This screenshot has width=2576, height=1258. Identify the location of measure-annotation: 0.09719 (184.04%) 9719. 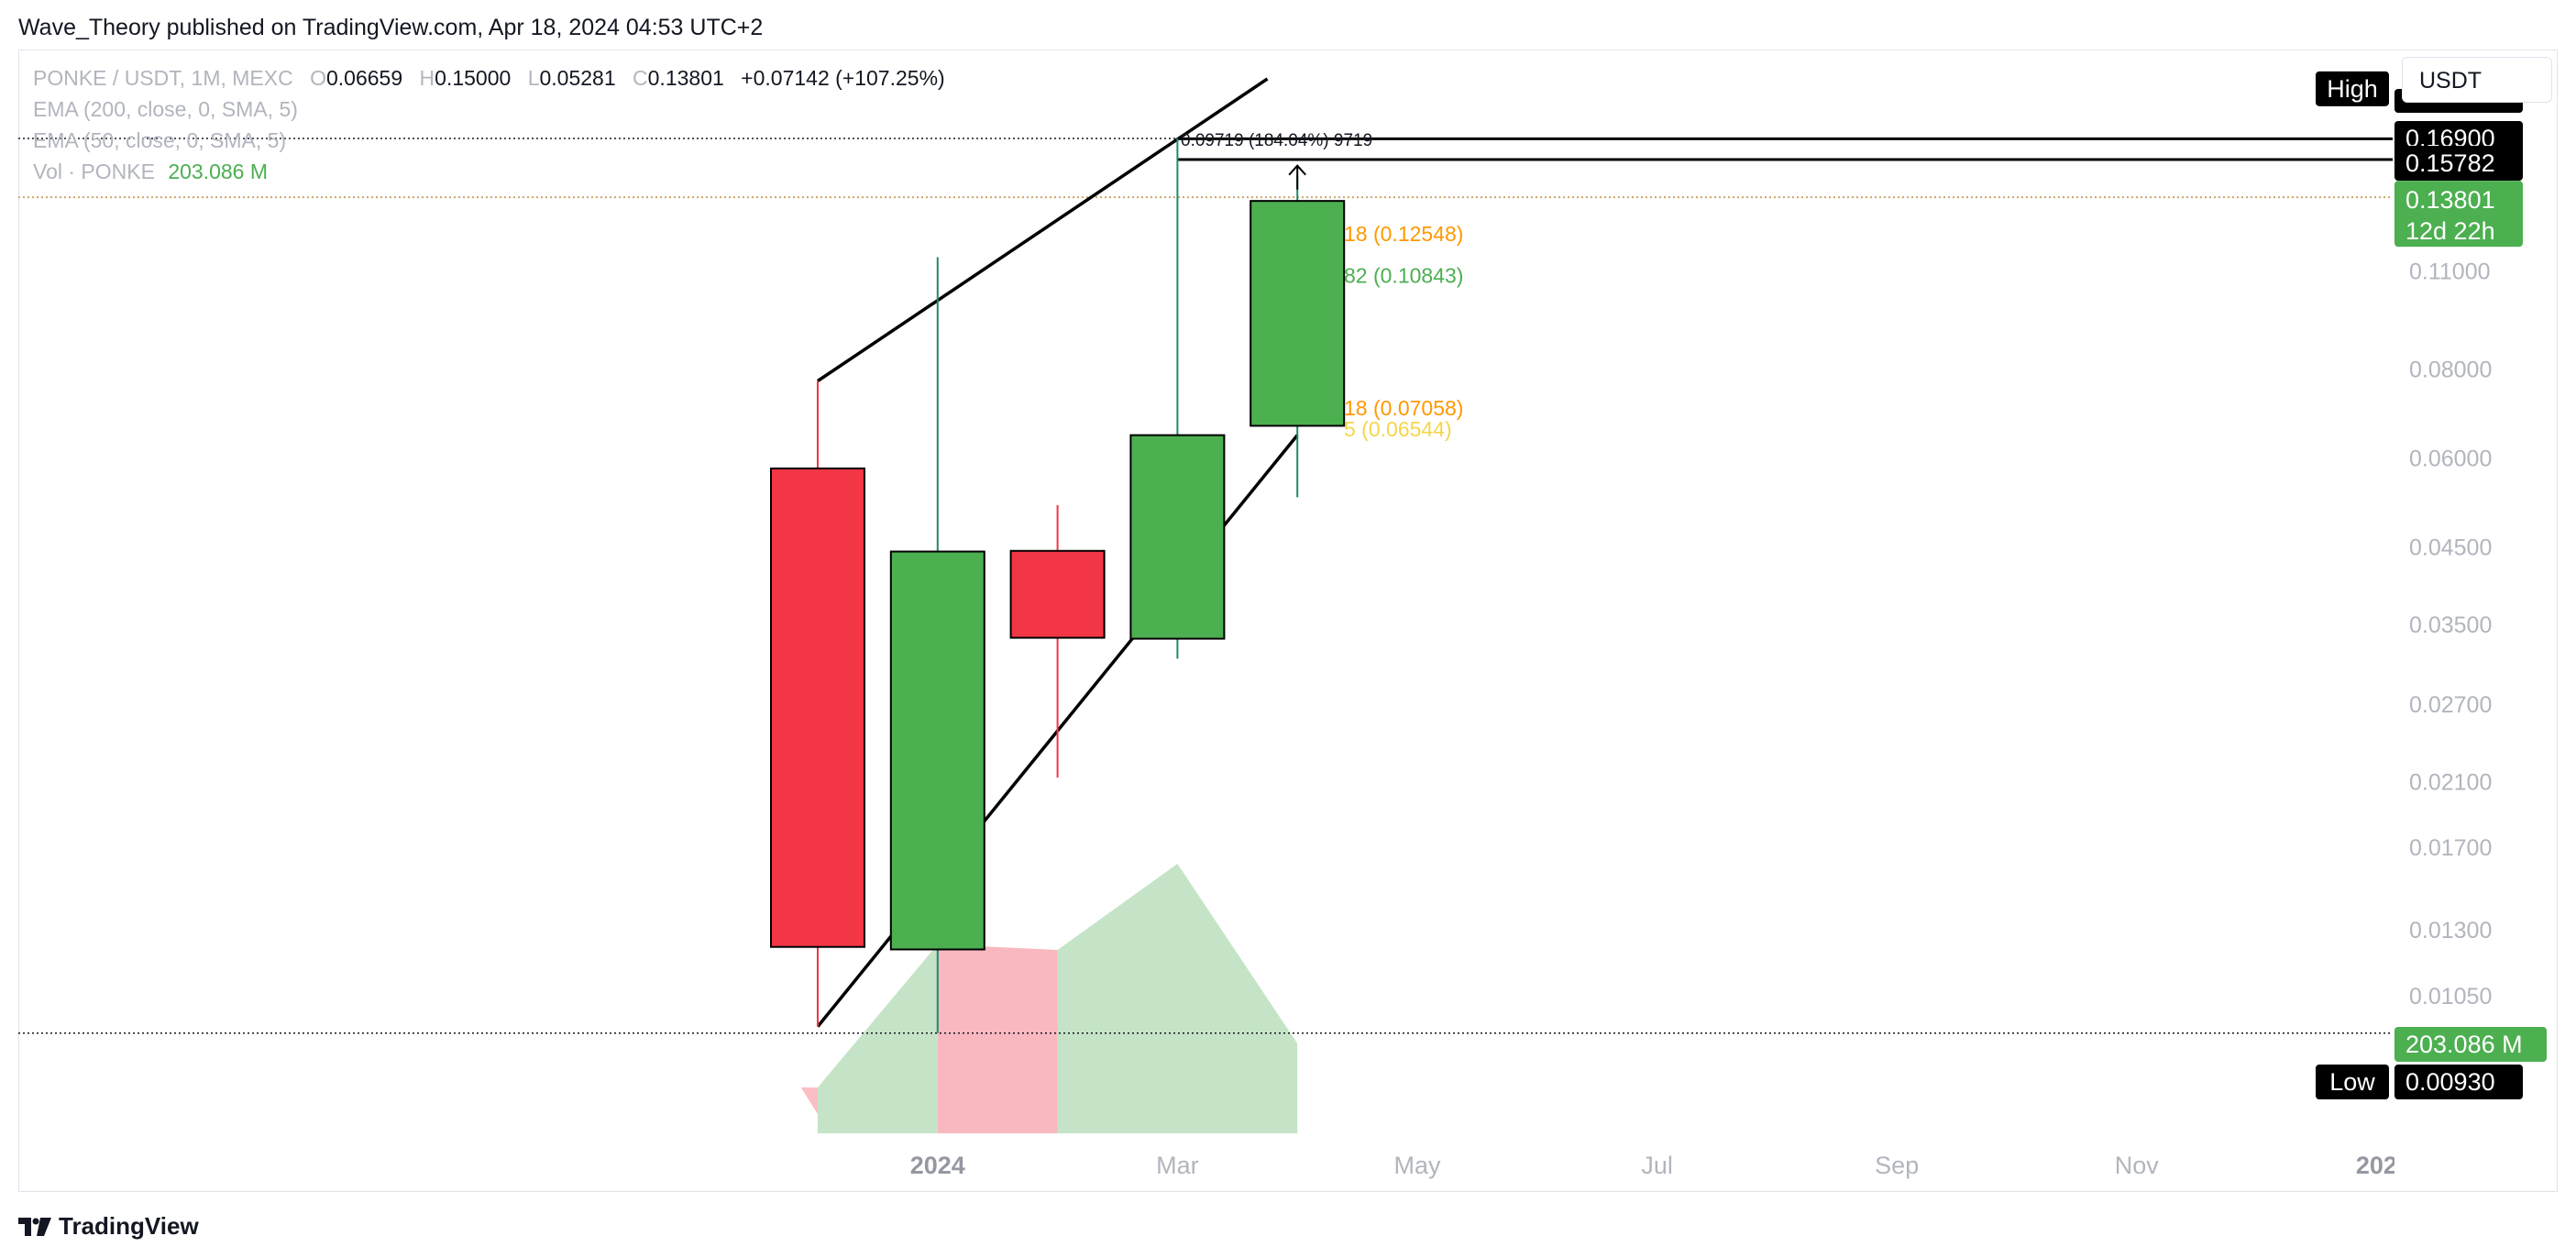
(1277, 140).